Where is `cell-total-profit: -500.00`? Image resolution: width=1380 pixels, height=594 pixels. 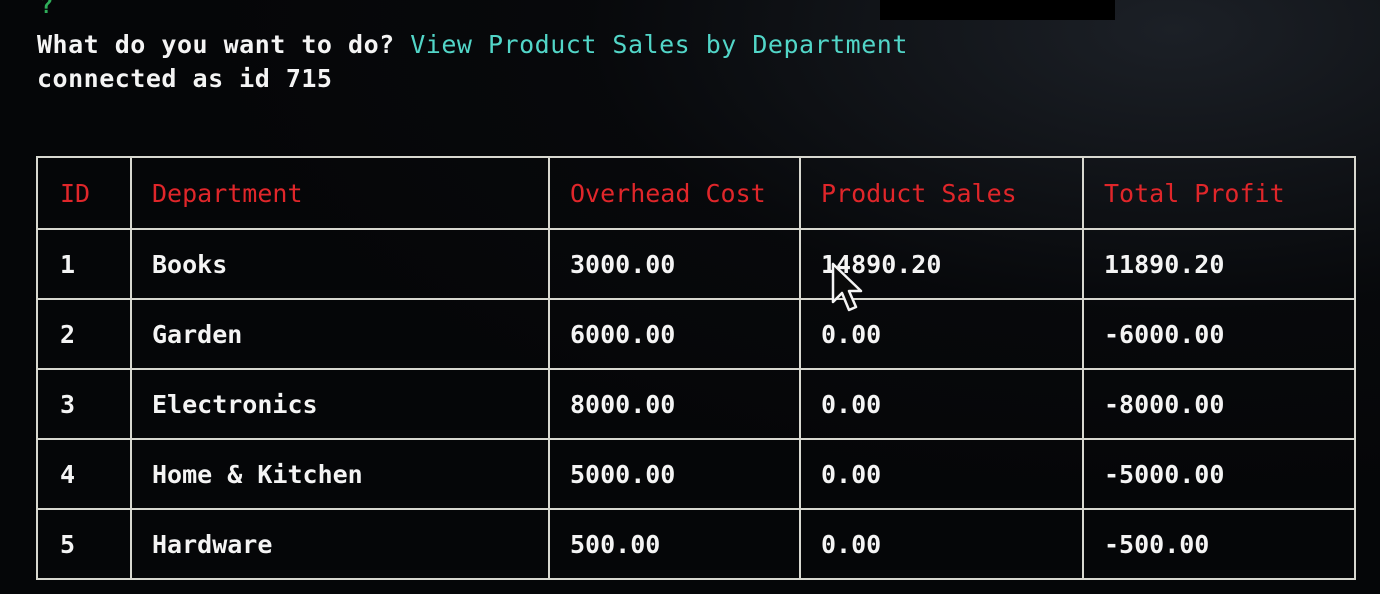 cell-total-profit: -500.00 is located at coordinates (1219, 544).